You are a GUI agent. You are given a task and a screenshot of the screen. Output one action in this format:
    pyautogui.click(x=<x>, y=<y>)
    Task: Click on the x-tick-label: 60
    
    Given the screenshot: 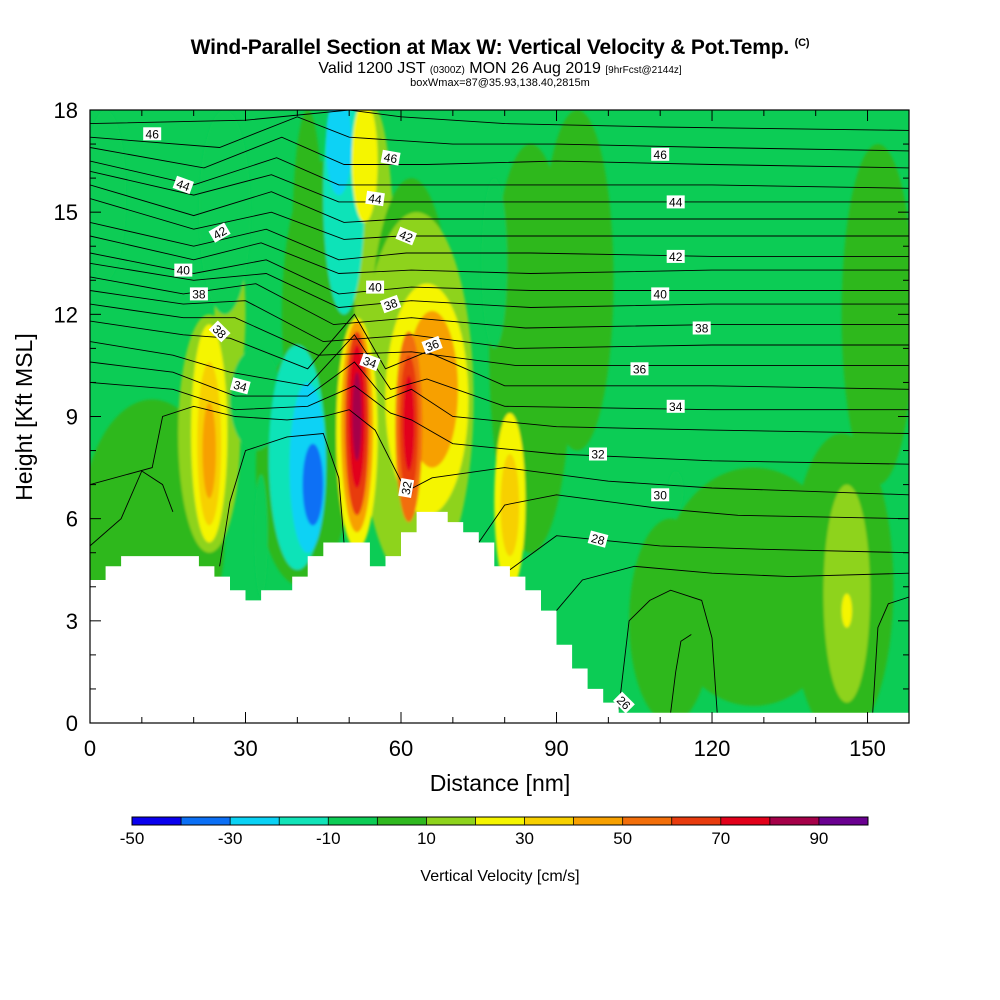 What is the action you would take?
    pyautogui.click(x=401, y=748)
    